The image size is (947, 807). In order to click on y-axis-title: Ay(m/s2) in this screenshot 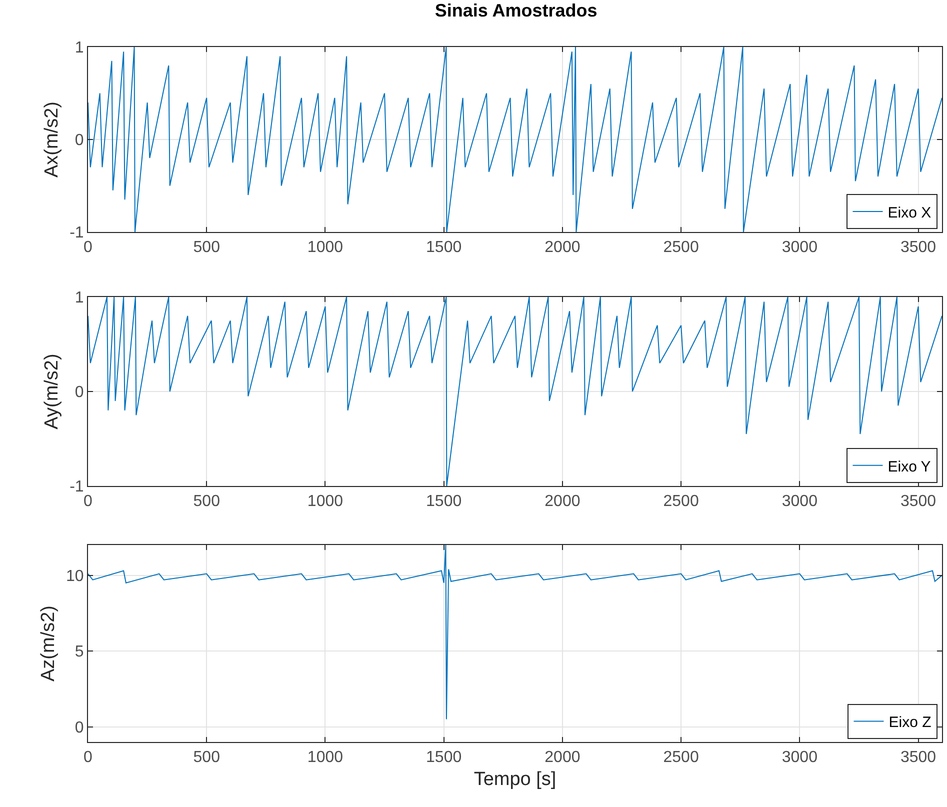, I will do `click(51, 392)`.